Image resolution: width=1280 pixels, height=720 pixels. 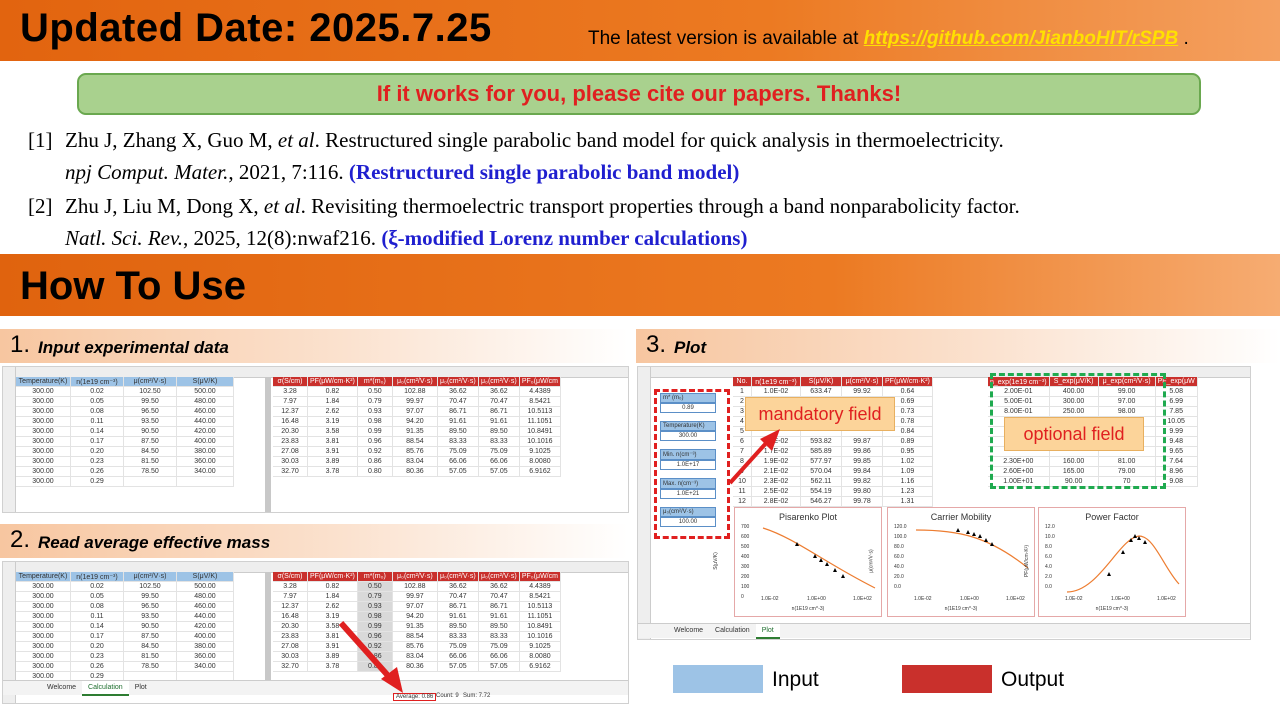 I want to click on table-cell: 84.50, so click(x=150, y=451).